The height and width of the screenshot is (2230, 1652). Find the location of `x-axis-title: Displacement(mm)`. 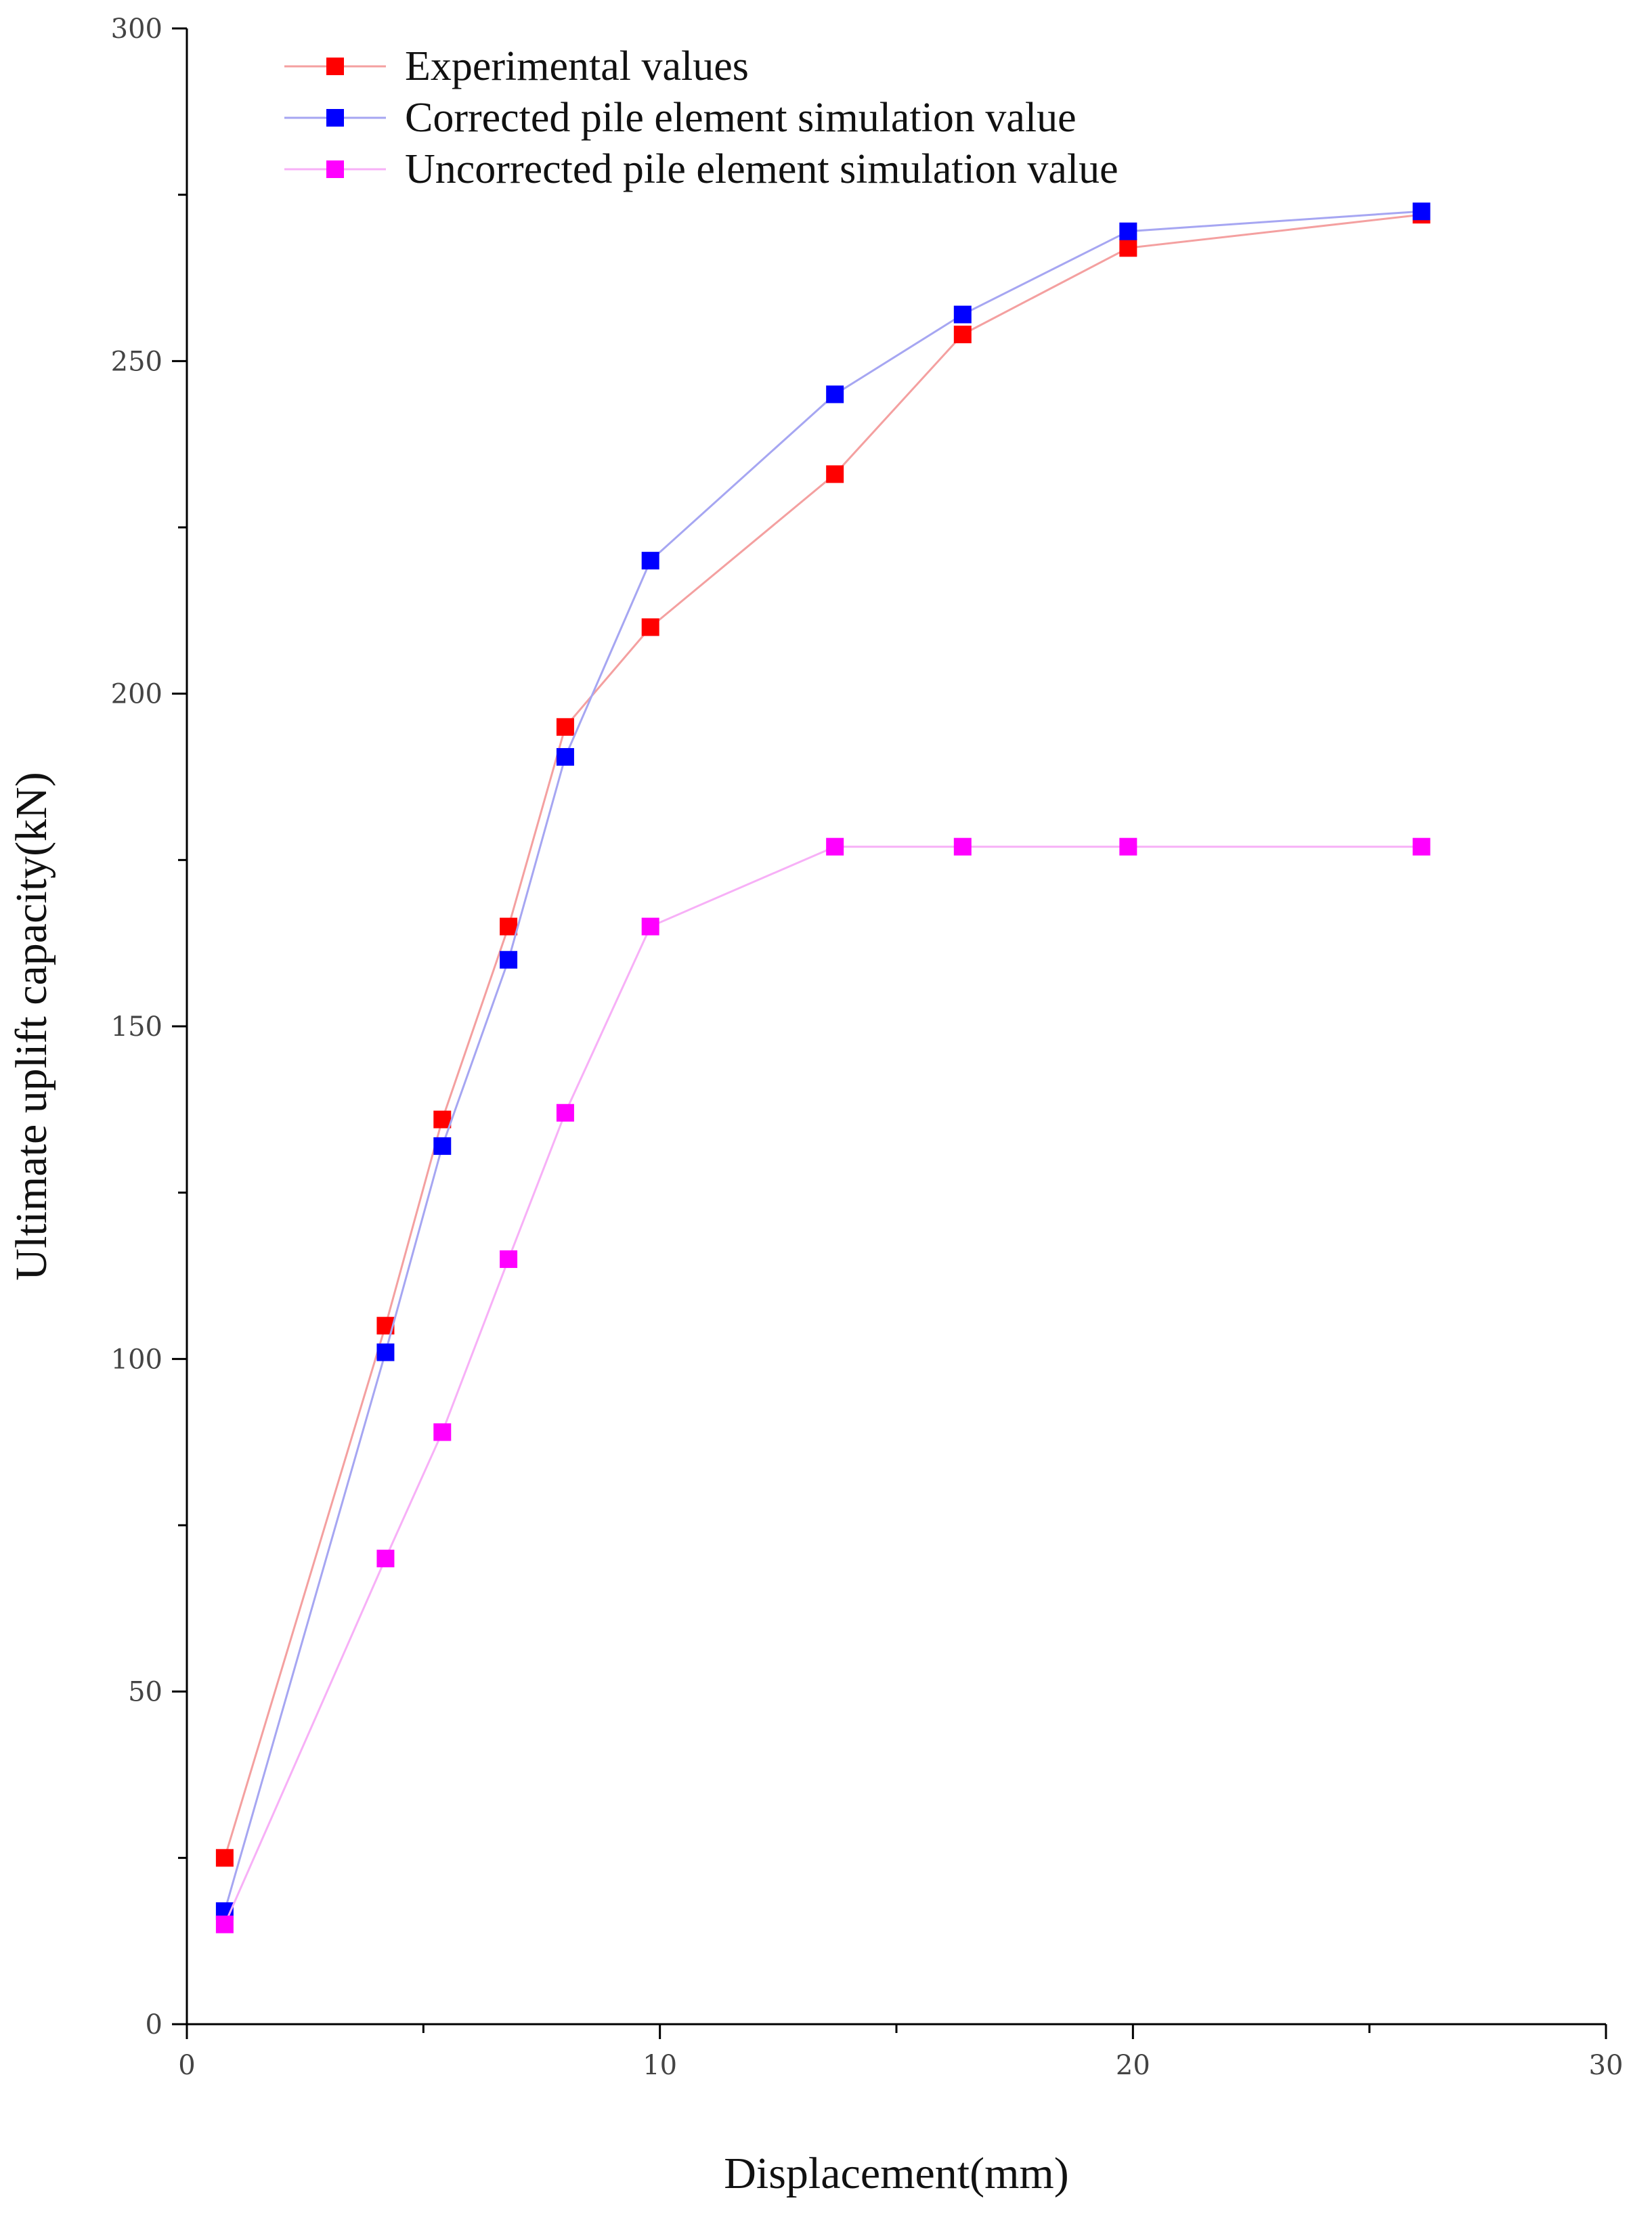

x-axis-title: Displacement(mm) is located at coordinates (897, 2173).